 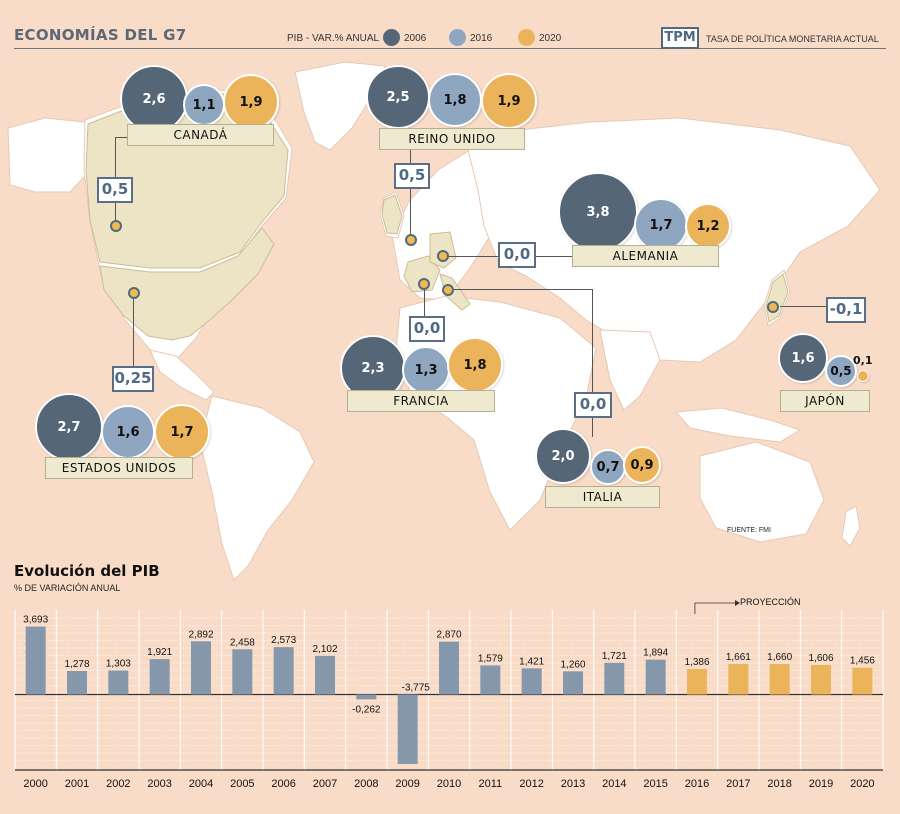 I want to click on year-label-2000: 2000, so click(x=35, y=784).